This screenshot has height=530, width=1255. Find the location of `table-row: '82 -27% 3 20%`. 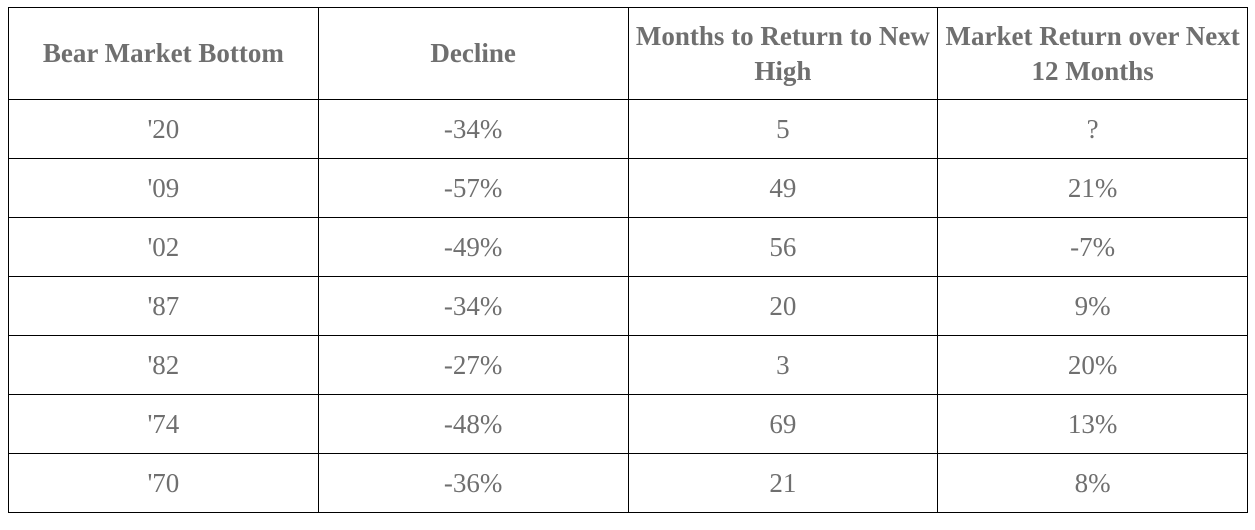

table-row: '82 -27% 3 20% is located at coordinates (628, 365).